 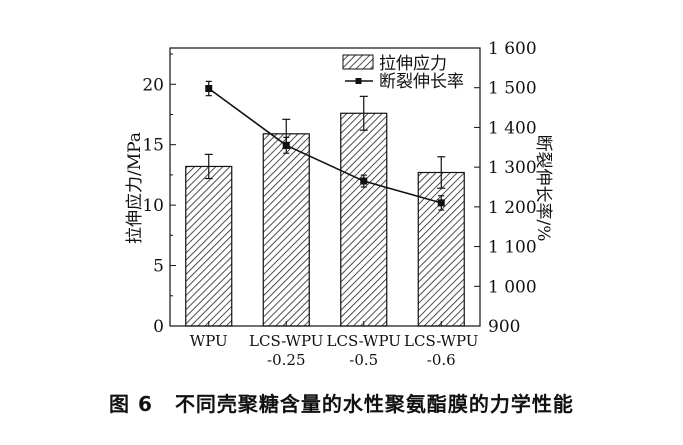 What do you see at coordinates (512, 208) in the screenshot?
I see `y-tick-label-right: 1 200` at bounding box center [512, 208].